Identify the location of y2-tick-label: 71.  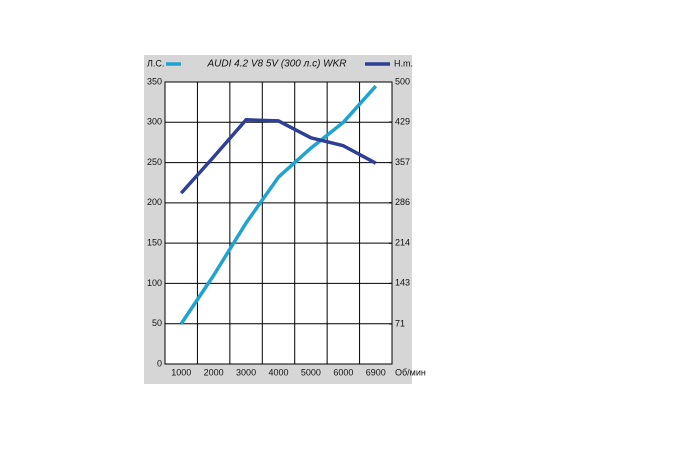
(400, 323).